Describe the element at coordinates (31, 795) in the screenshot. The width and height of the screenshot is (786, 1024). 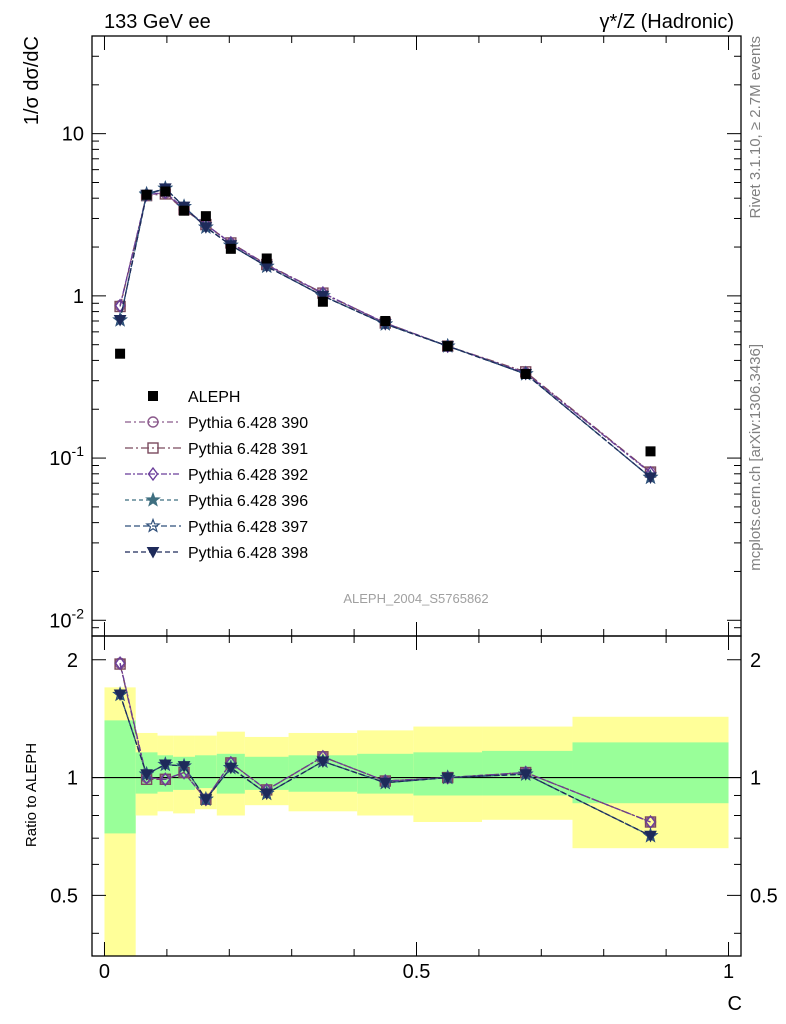
I see `ratio-y-axis-label: Ratio to ALEPH` at that location.